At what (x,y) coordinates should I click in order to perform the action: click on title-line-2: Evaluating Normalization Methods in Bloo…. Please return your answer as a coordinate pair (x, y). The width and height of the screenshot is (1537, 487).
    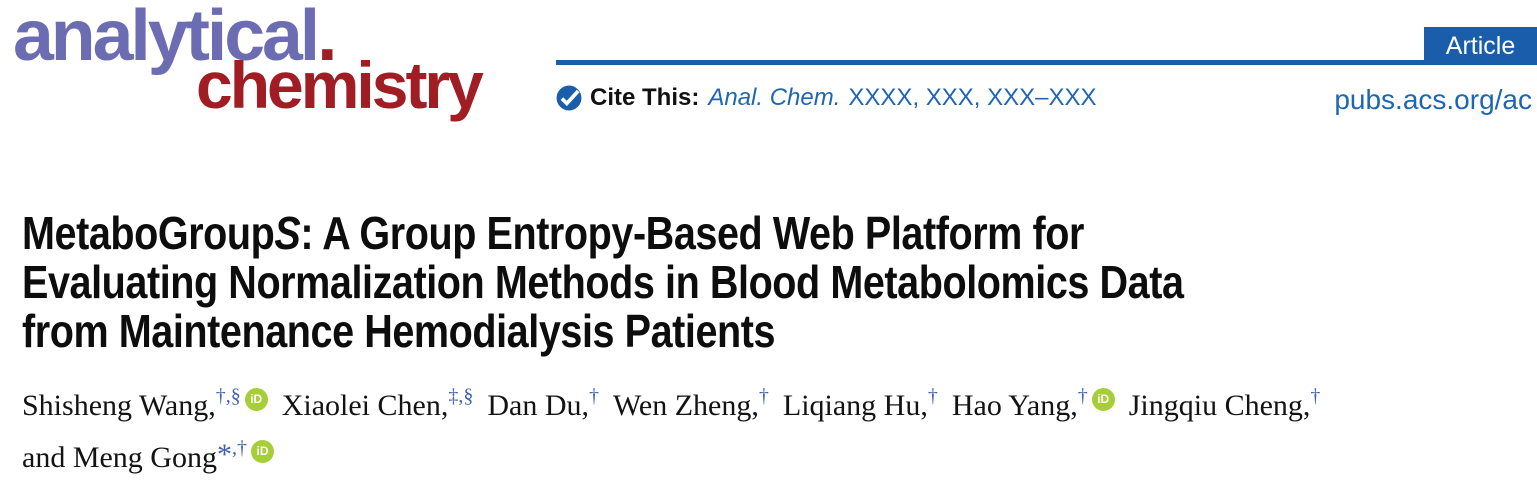
    Looking at the image, I should click on (603, 282).